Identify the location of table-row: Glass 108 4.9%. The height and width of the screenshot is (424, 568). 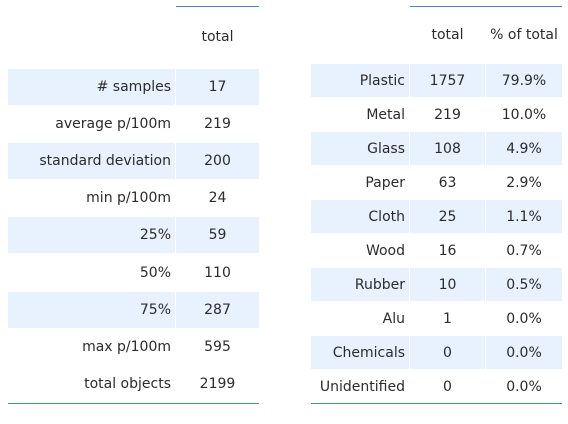
(436, 148).